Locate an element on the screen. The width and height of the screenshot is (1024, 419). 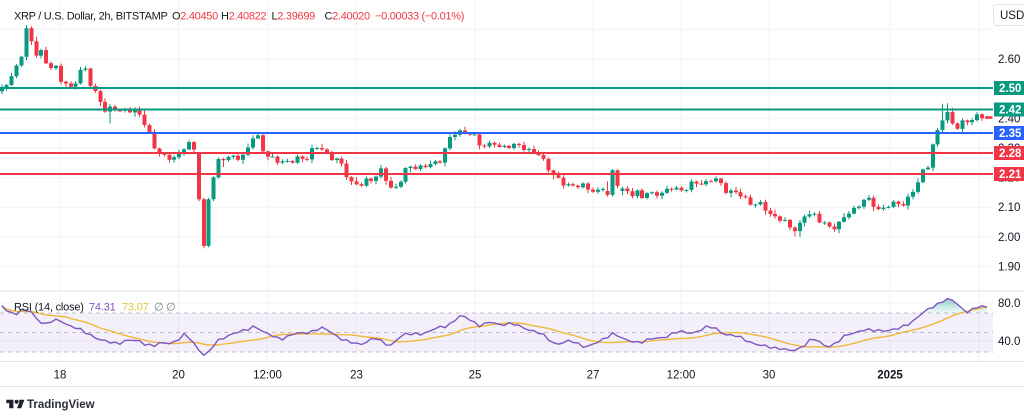
svg-text: 18 is located at coordinates (60, 376).